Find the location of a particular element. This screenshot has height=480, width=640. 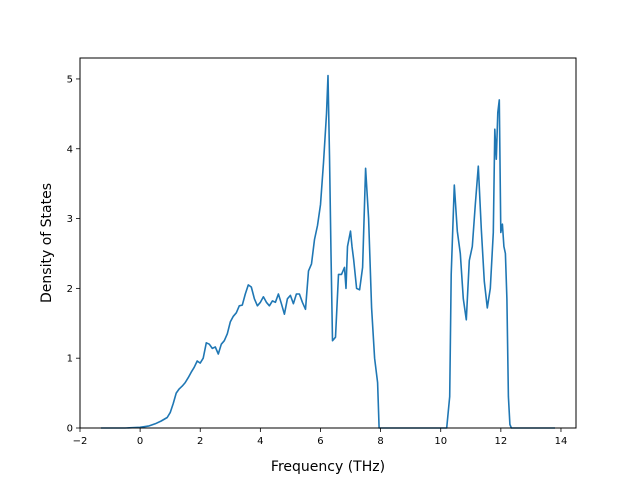

x-tick-label: 4 is located at coordinates (260, 441).